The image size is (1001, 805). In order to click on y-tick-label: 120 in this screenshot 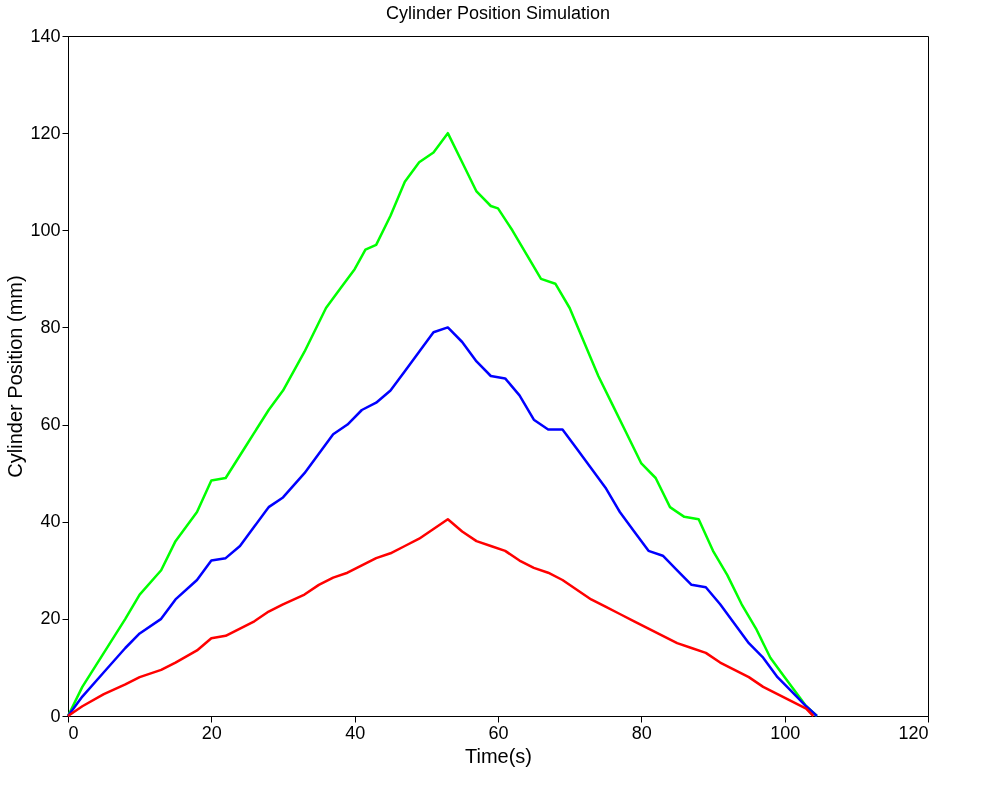, I will do `click(45, 132)`.